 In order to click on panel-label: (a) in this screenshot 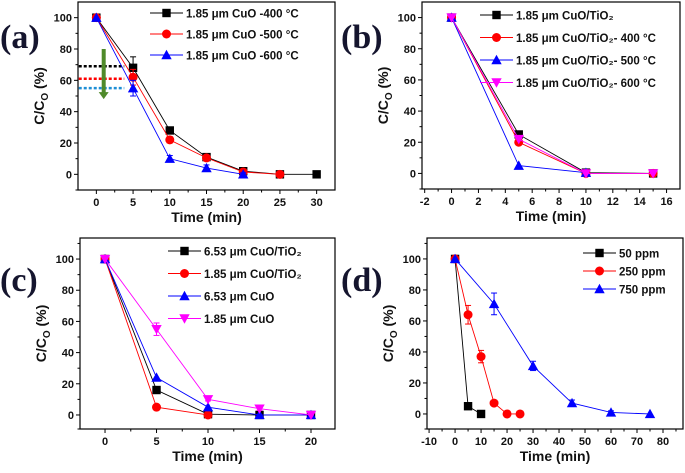, I will do `click(20, 37)`.